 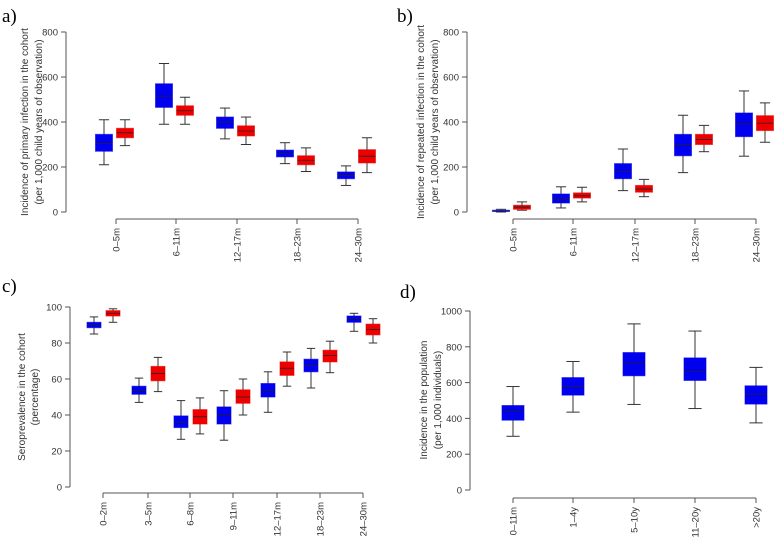 I want to click on x-axis: 0–2m 3–5m 6–8m 9–11m 12–17m 18–23m 24–30m, so click(x=234, y=514).